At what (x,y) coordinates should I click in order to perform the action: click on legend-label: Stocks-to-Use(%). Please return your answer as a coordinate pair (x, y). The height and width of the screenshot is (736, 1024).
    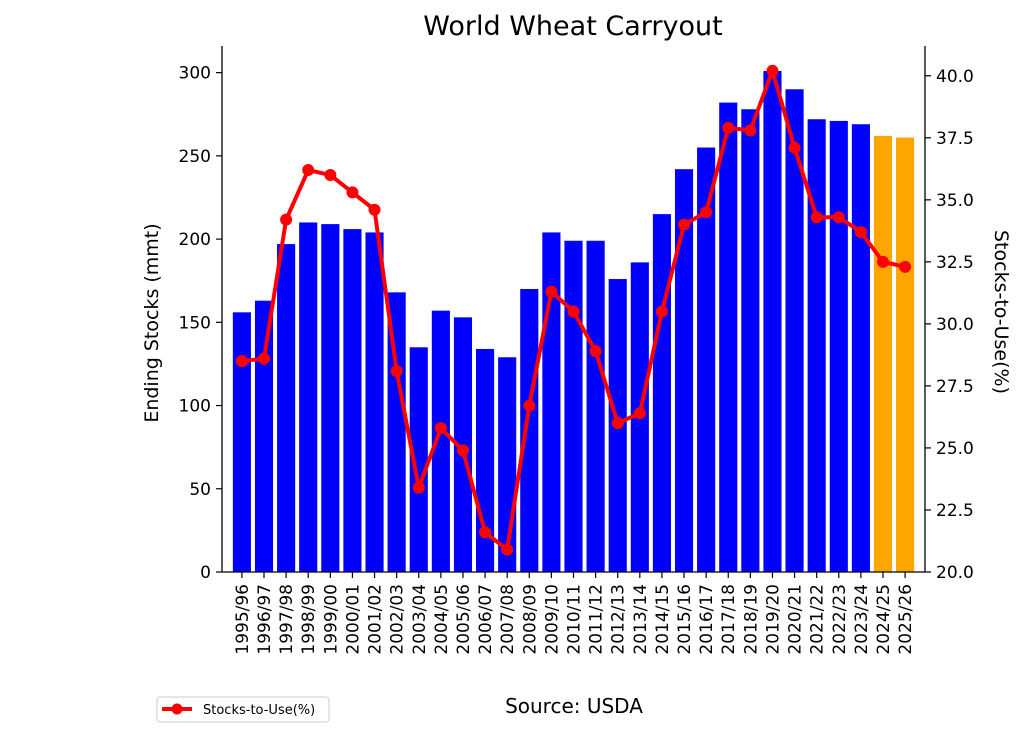
    Looking at the image, I should click on (259, 710).